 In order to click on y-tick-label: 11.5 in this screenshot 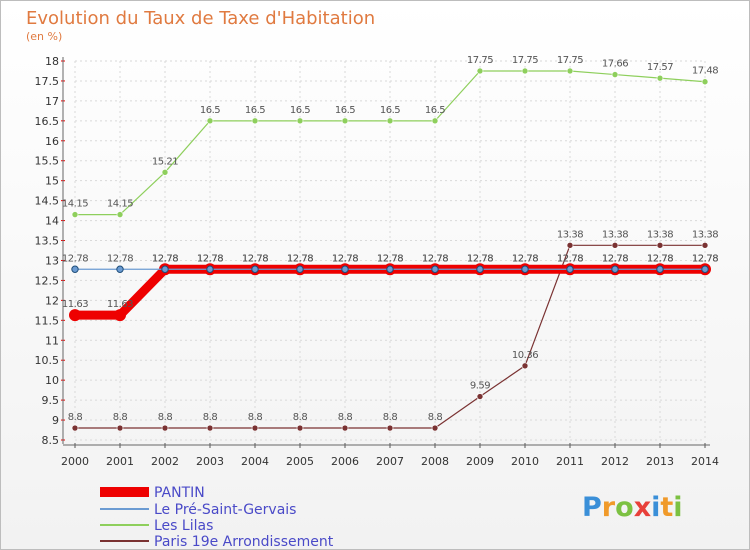, I will do `click(47, 320)`.